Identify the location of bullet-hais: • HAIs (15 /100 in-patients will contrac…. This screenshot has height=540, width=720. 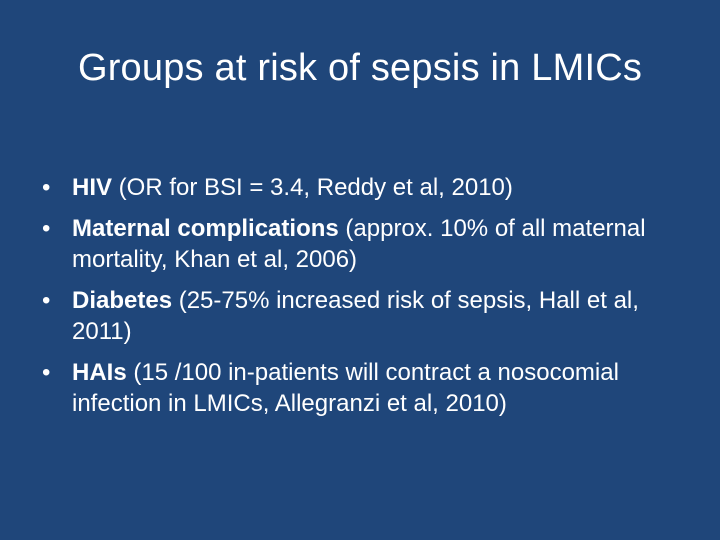
(365, 388).